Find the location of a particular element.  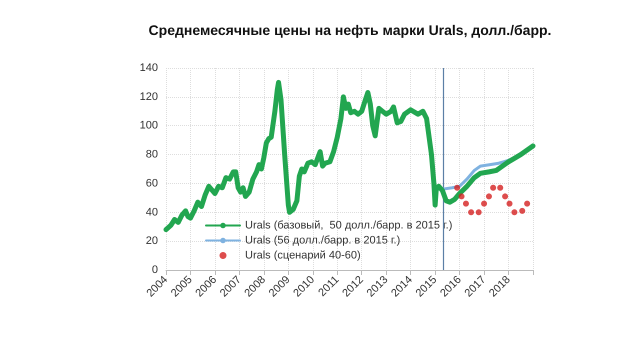

y-tick-label: 120 is located at coordinates (149, 96).